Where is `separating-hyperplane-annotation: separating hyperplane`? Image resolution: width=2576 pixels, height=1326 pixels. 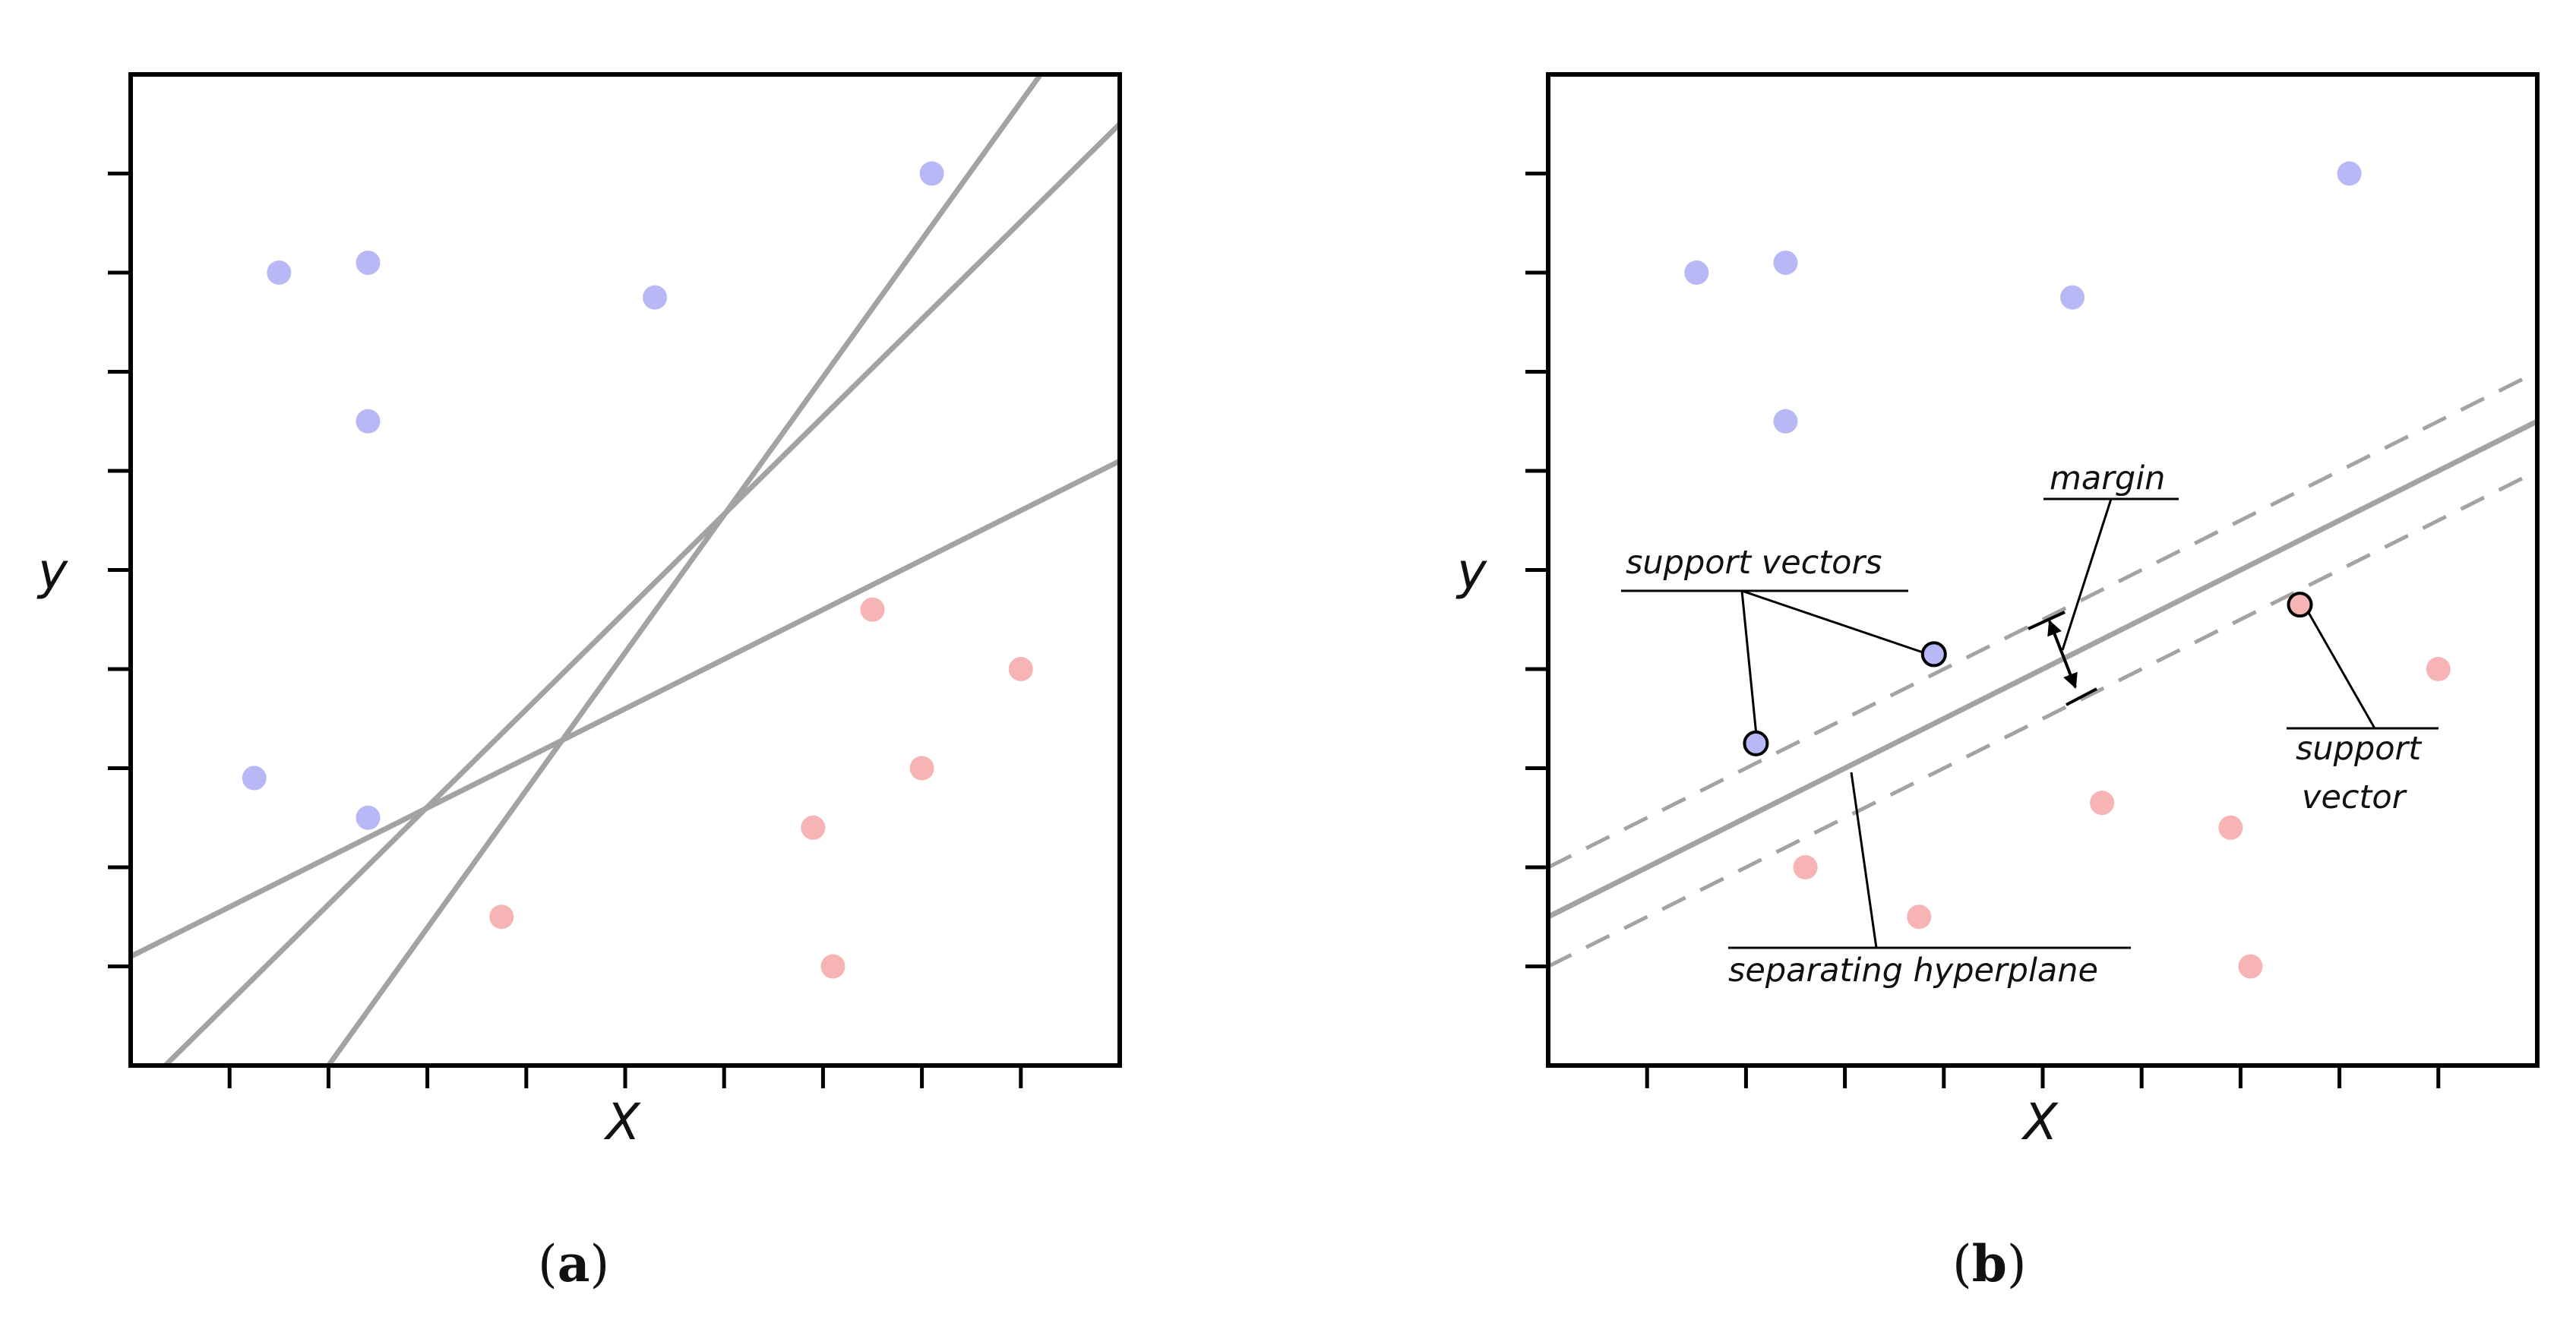 separating-hyperplane-annotation: separating hyperplane is located at coordinates (1929, 881).